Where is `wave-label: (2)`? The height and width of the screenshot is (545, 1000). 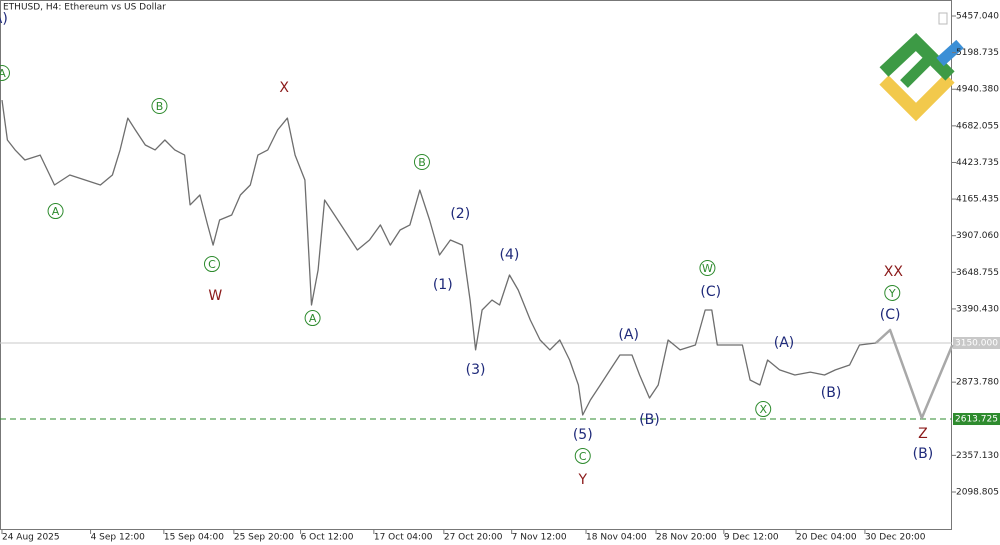 wave-label: (2) is located at coordinates (460, 214).